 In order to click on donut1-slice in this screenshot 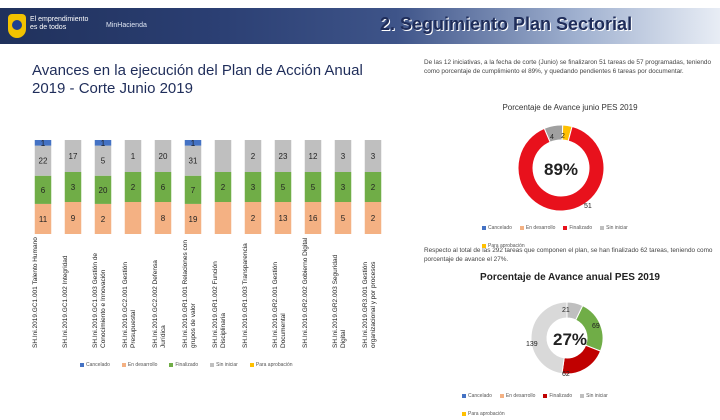, I will do `click(561, 168)`.